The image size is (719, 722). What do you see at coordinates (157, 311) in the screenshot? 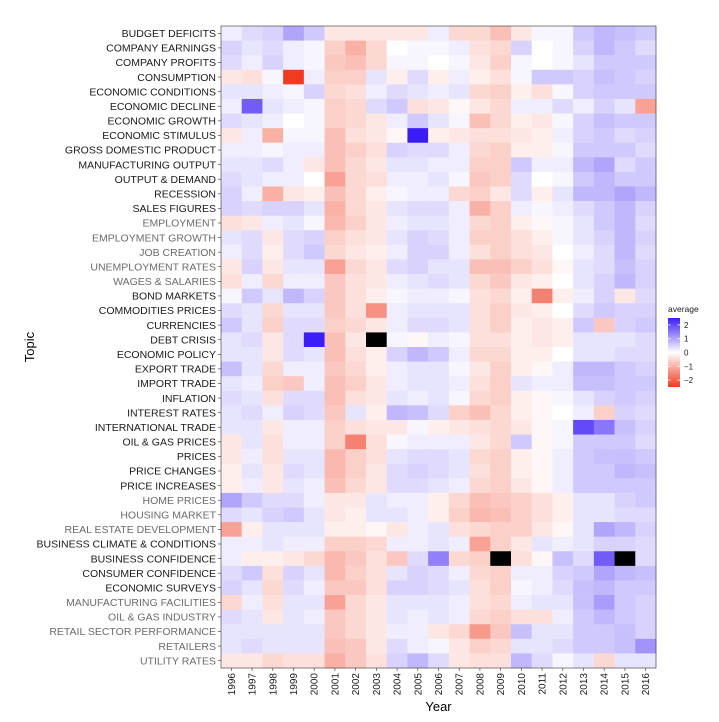
I see `y-tick-label: COMMODITIES PRICES` at bounding box center [157, 311].